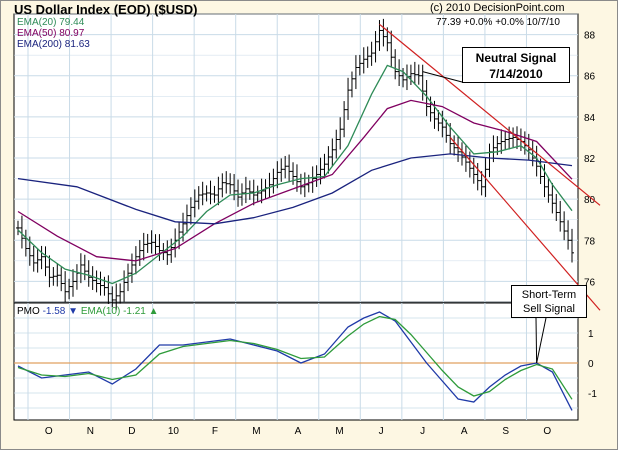 This screenshot has height=450, width=618. What do you see at coordinates (525, 224) in the screenshot?
I see `channel-lower-line` at bounding box center [525, 224].